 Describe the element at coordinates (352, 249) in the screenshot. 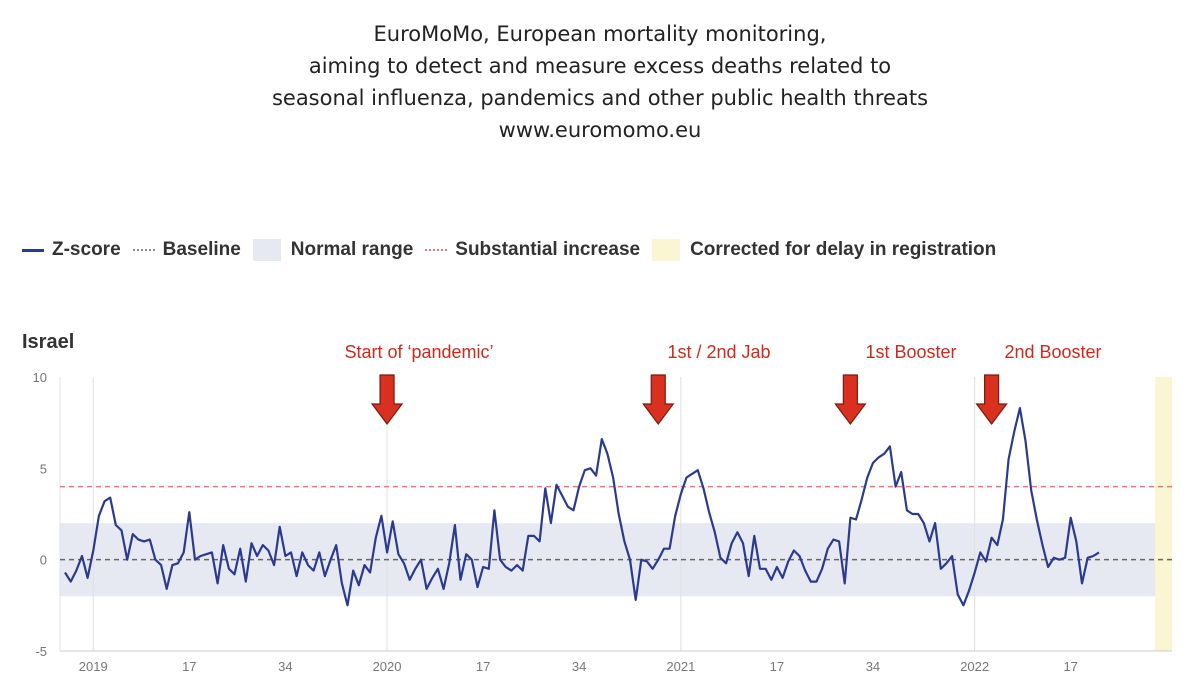

I see `legend-label-normal-range: Normal range` at that location.